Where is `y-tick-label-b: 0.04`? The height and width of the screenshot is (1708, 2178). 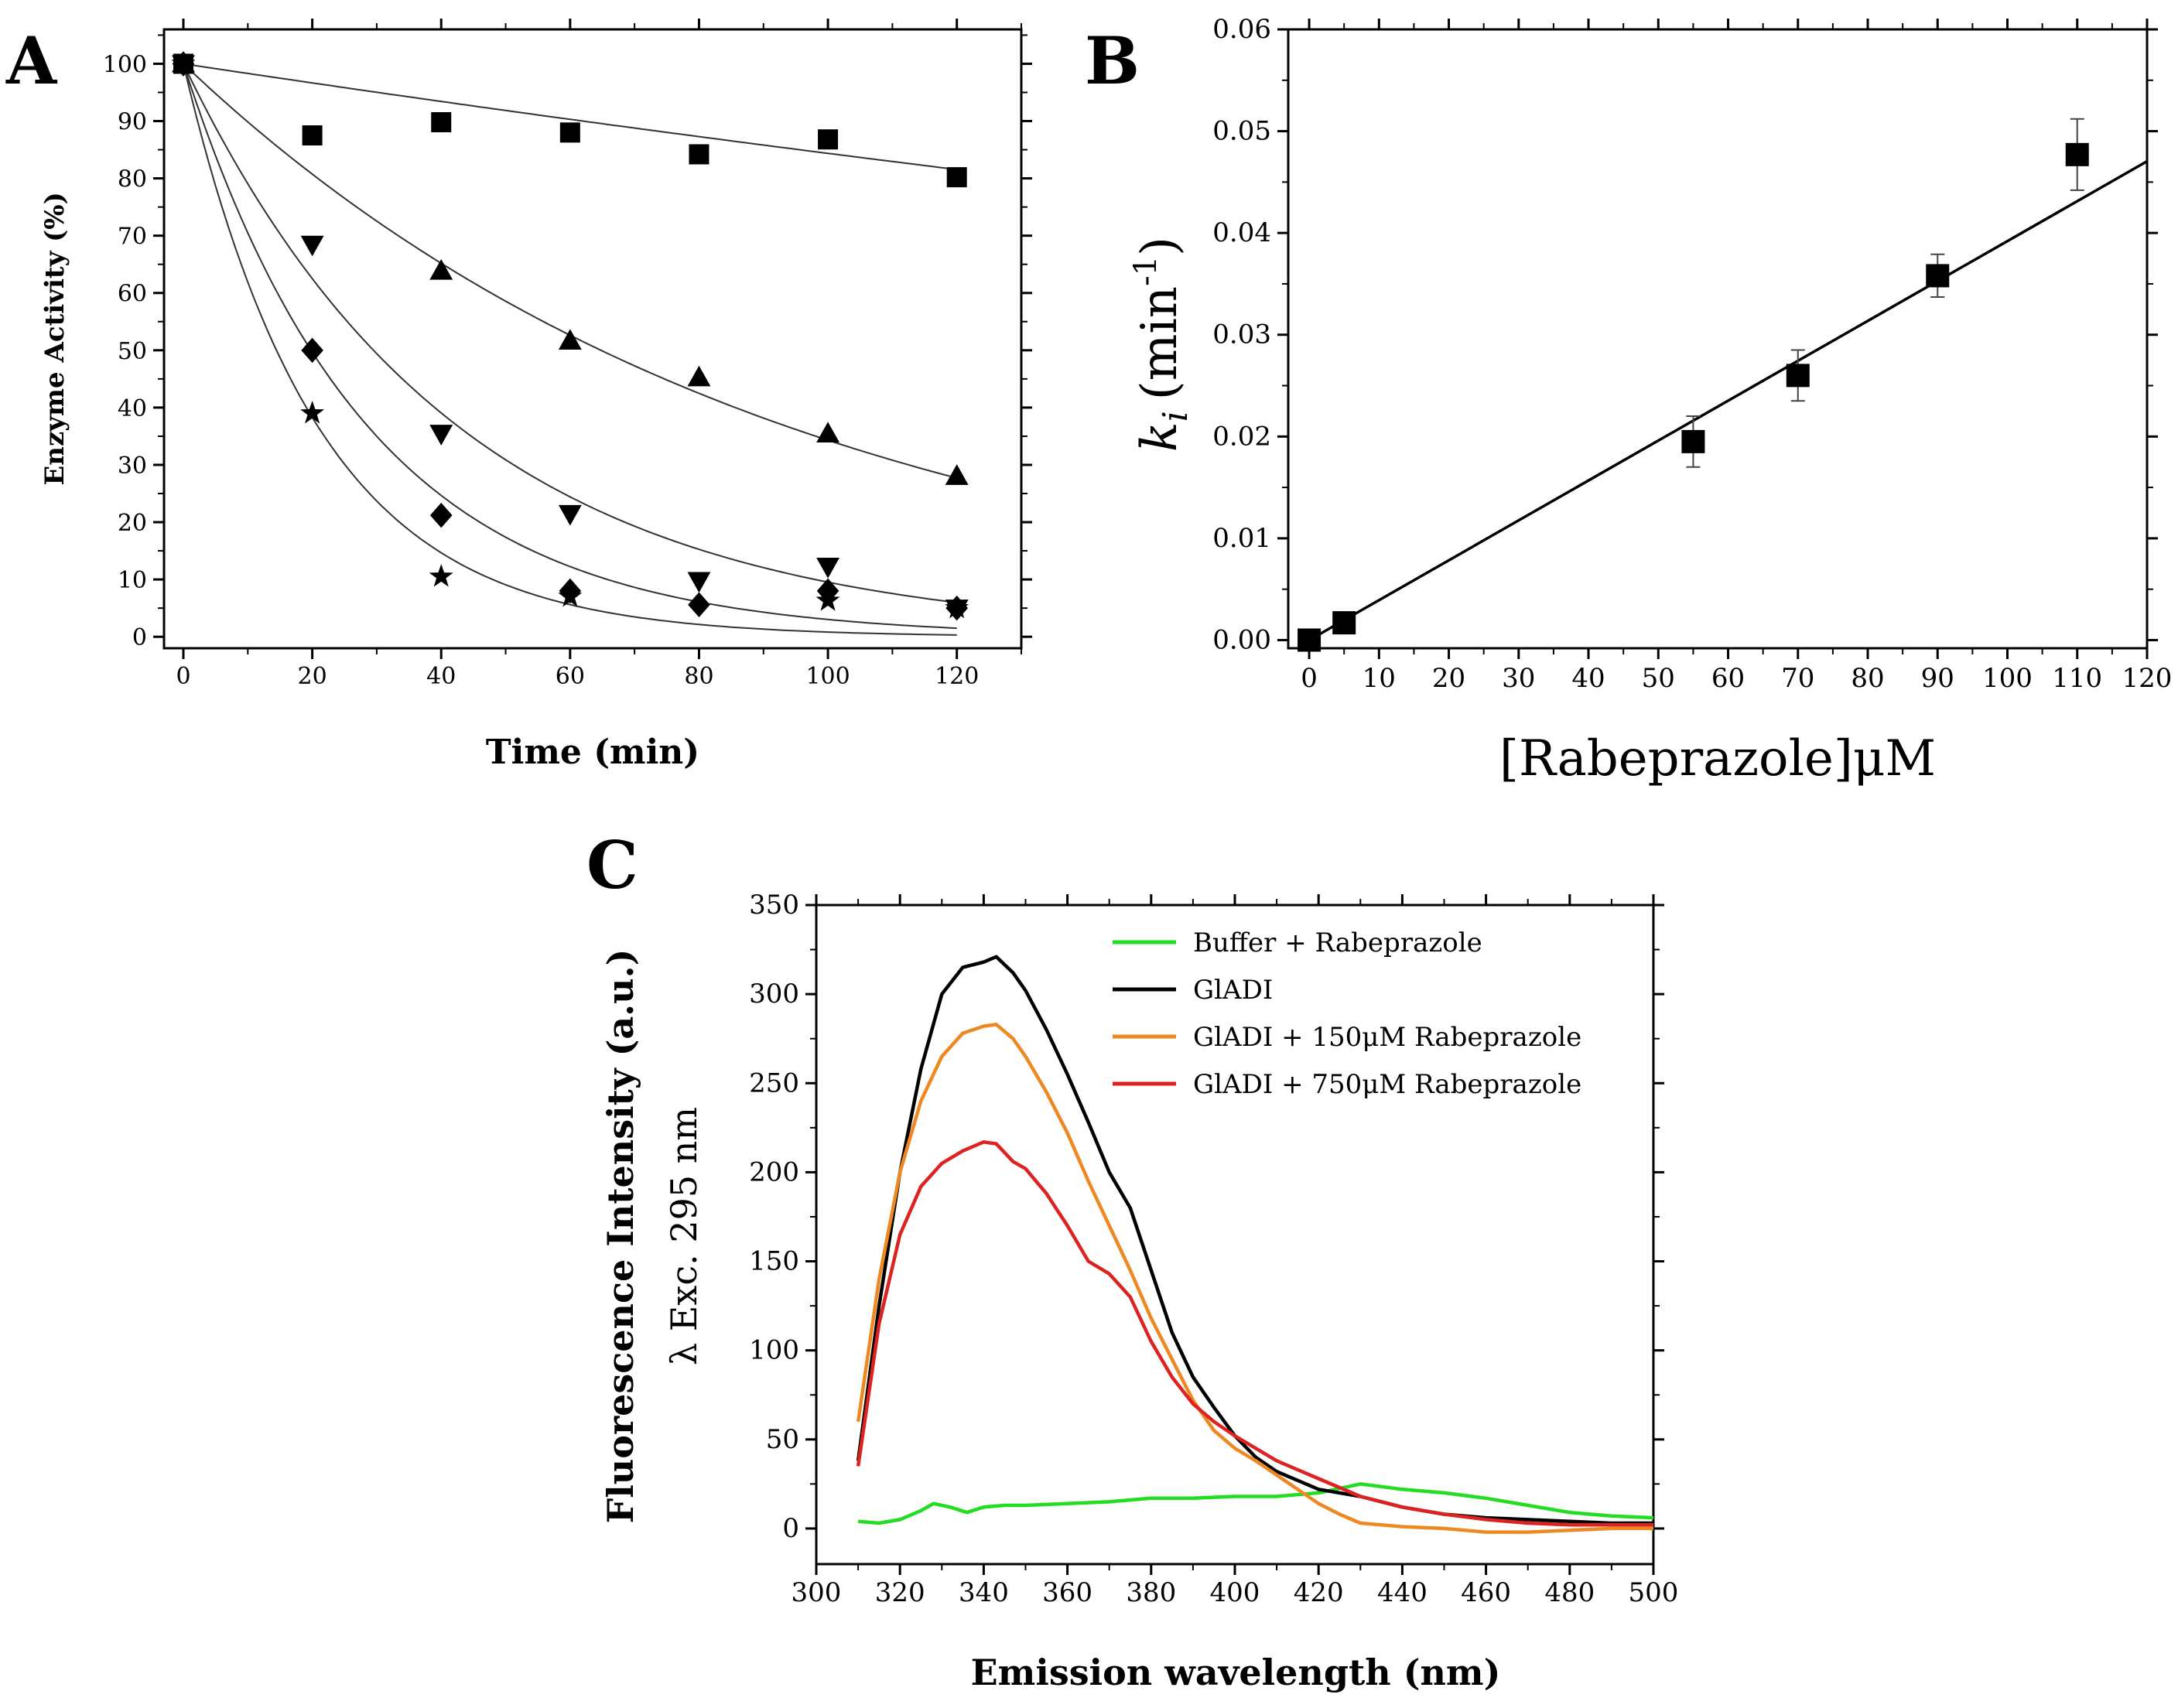
y-tick-label-b: 0.04 is located at coordinates (1241, 232).